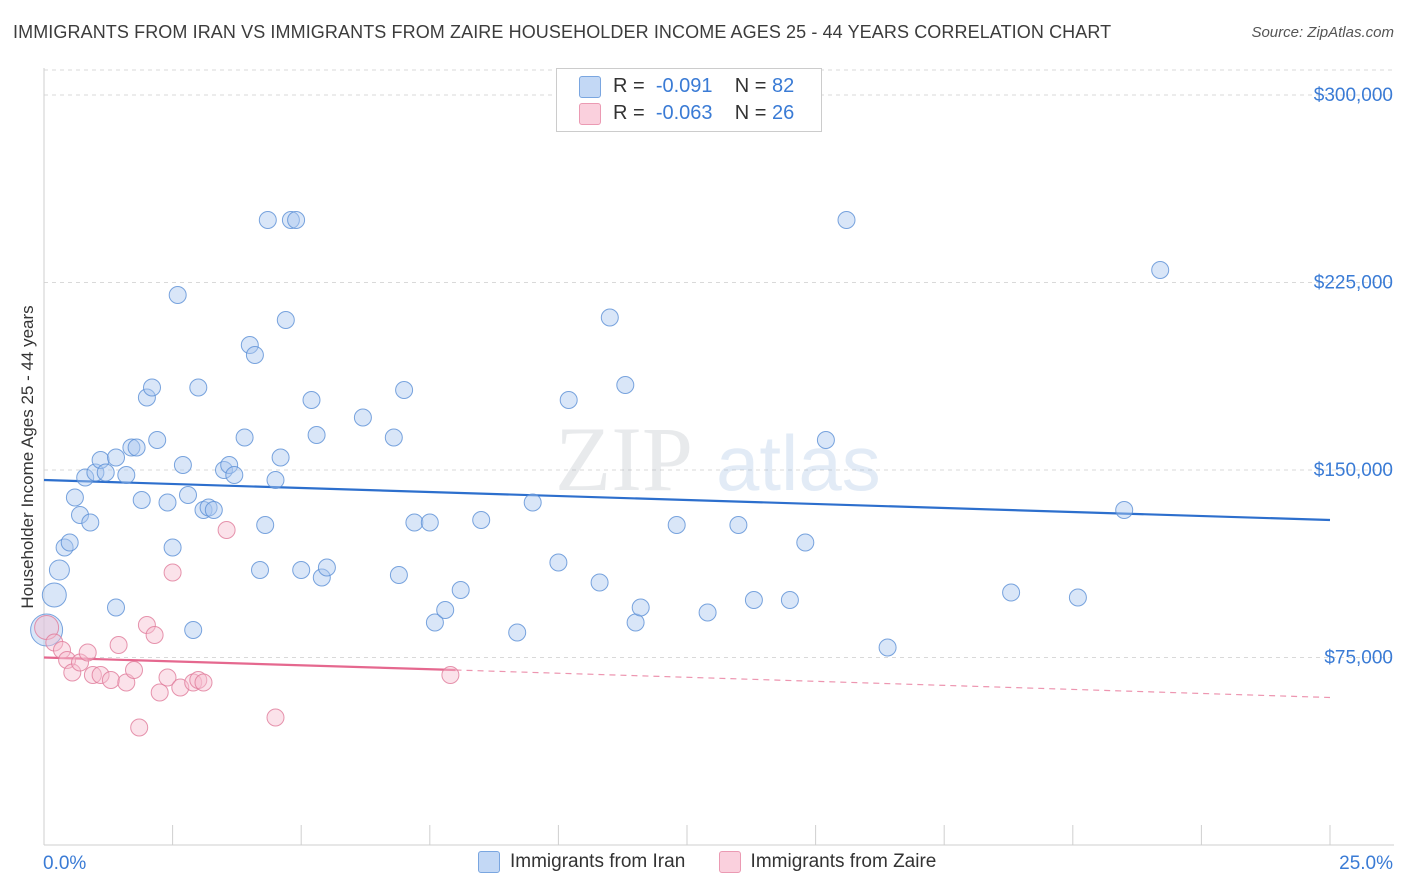 The height and width of the screenshot is (892, 1406). I want to click on legend-swatch-zaire, so click(590, 113).